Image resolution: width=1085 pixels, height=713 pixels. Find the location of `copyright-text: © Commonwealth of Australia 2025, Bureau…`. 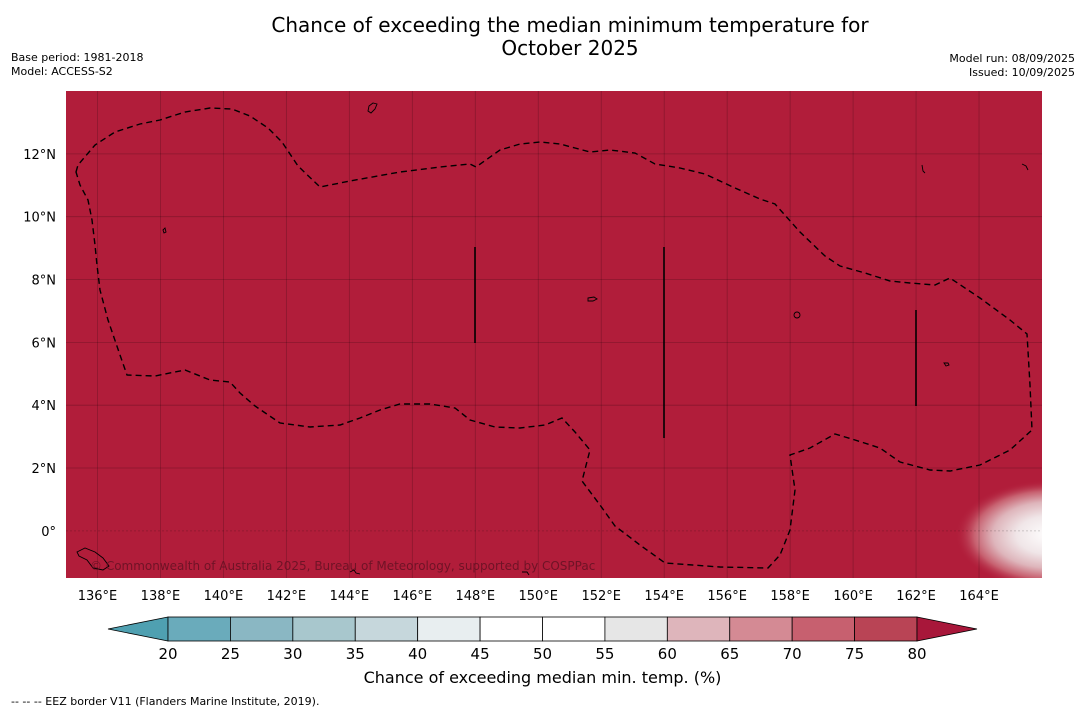

copyright-text: © Commonwealth of Australia 2025, Bureau… is located at coordinates (342, 566).